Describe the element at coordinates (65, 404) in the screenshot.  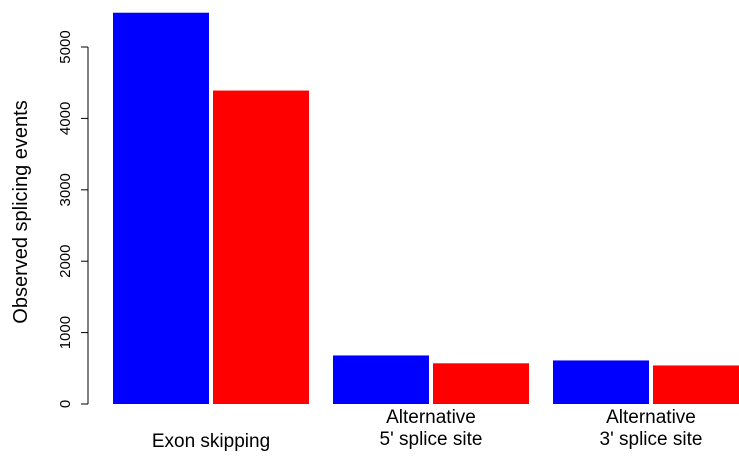
I see `y-tick-label: 0` at that location.